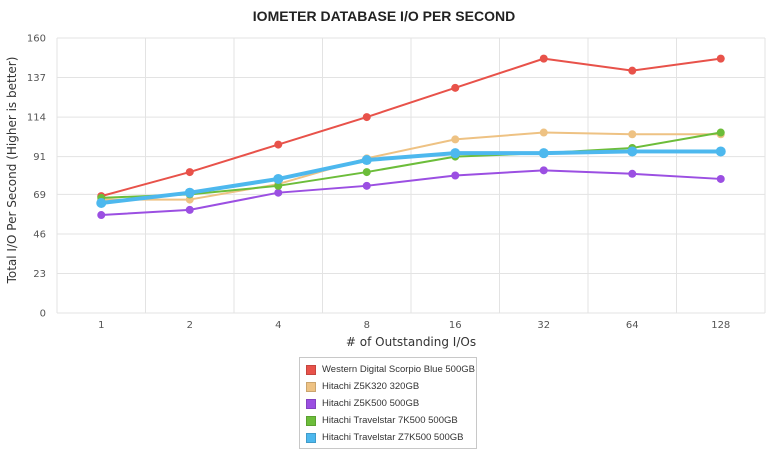  I want to click on y-tick-label: 0, so click(43, 314).